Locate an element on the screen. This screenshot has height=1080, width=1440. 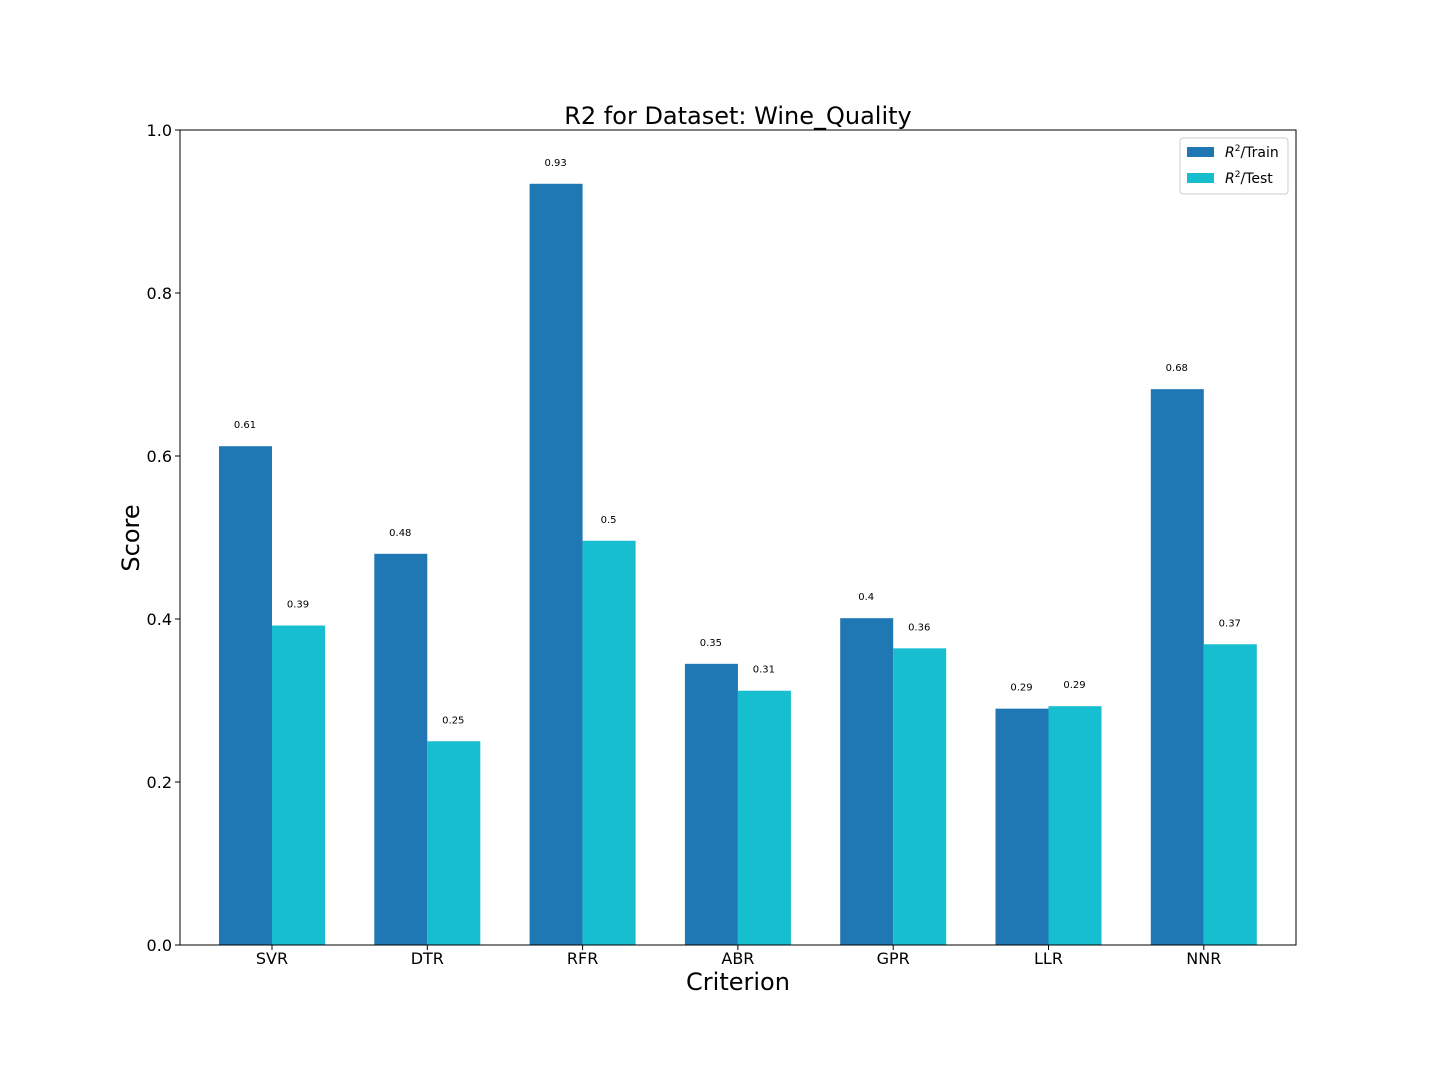
y-tick-label: 0.2 is located at coordinates (159, 782).